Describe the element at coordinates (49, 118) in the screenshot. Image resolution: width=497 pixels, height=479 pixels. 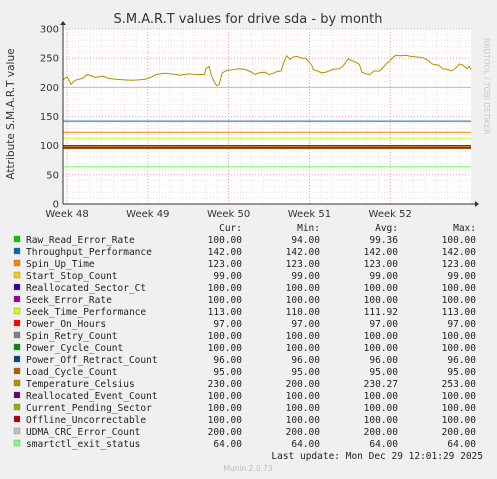
I see `y-tick-labels: 0 50 100 150 200 250 300` at that location.